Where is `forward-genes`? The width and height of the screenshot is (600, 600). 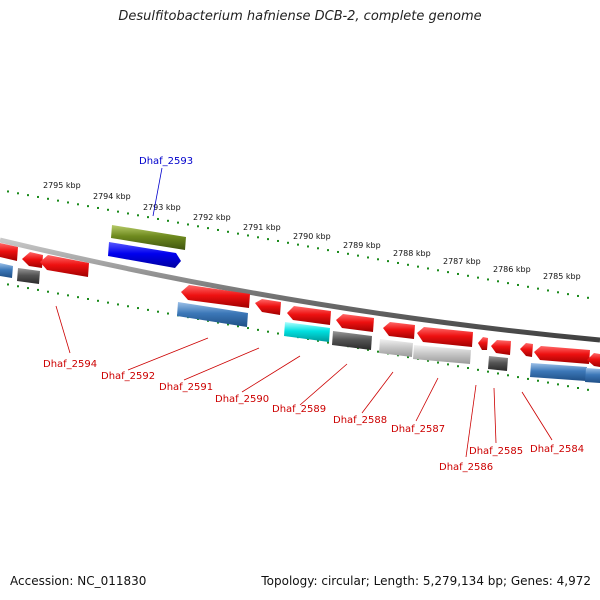
forward-genes is located at coordinates (147, 246).